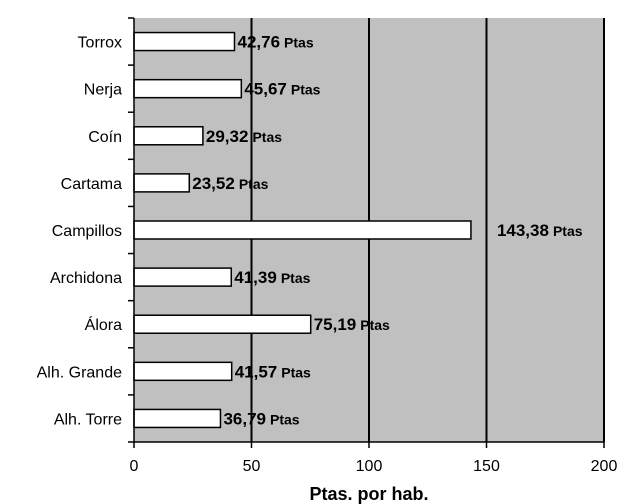 The width and height of the screenshot is (624, 504). I want to click on x-axis-ticks, so click(369, 445).